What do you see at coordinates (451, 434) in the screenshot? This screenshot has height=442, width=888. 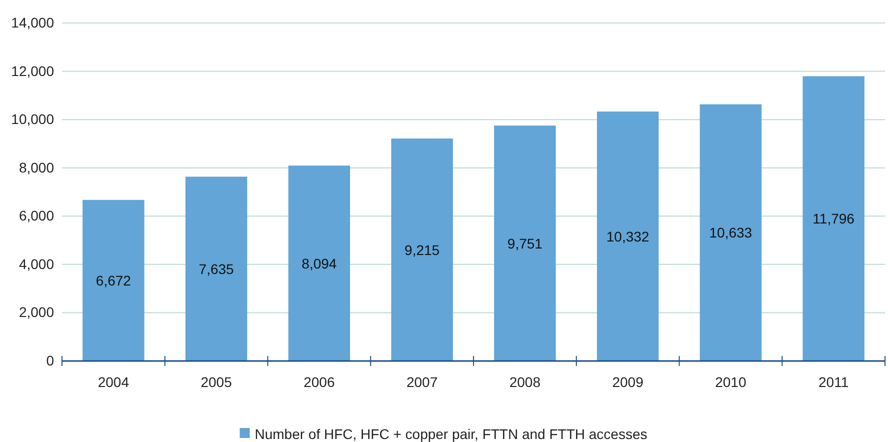 I see `legend-label: Number of HFC, HFC + copper pair, FTTN and FTTH accesses` at bounding box center [451, 434].